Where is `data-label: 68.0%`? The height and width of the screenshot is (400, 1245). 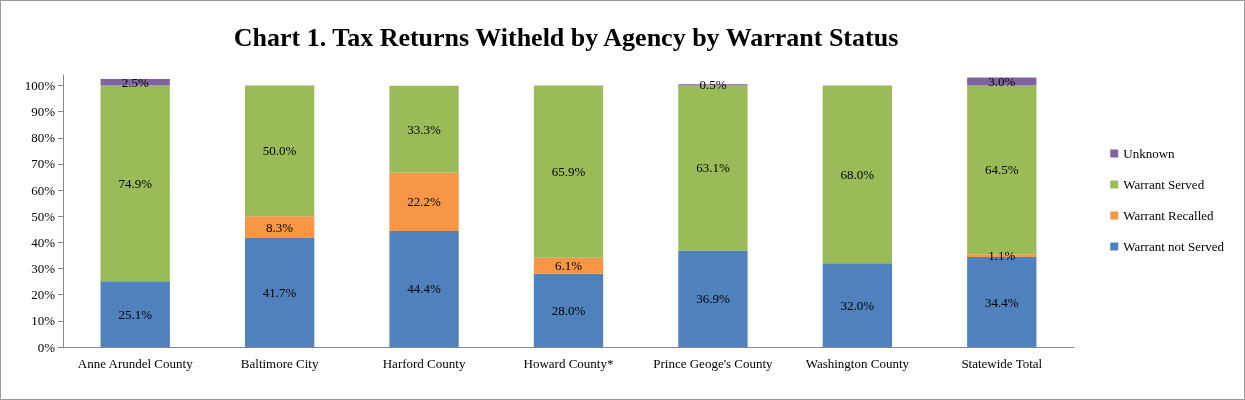 data-label: 68.0% is located at coordinates (857, 174).